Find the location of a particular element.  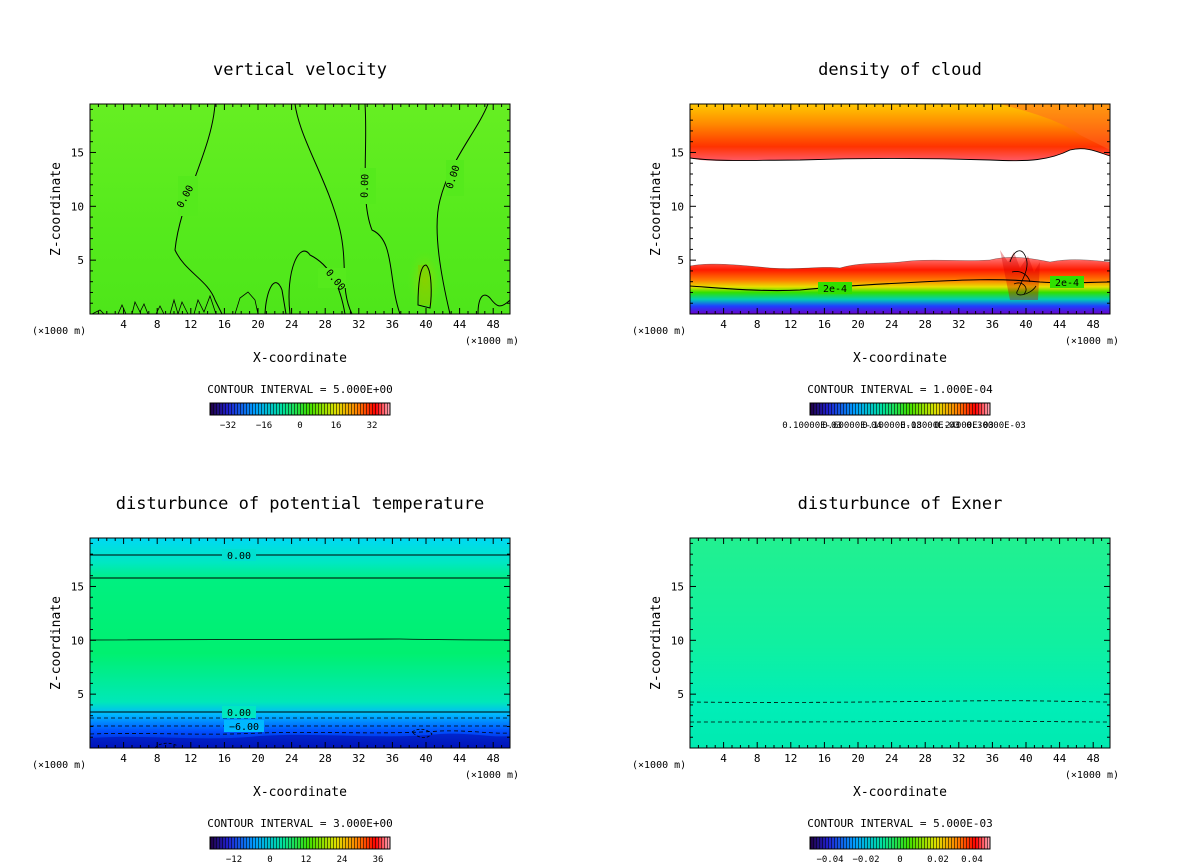

colorbar-tick: 24 is located at coordinates (342, 860).